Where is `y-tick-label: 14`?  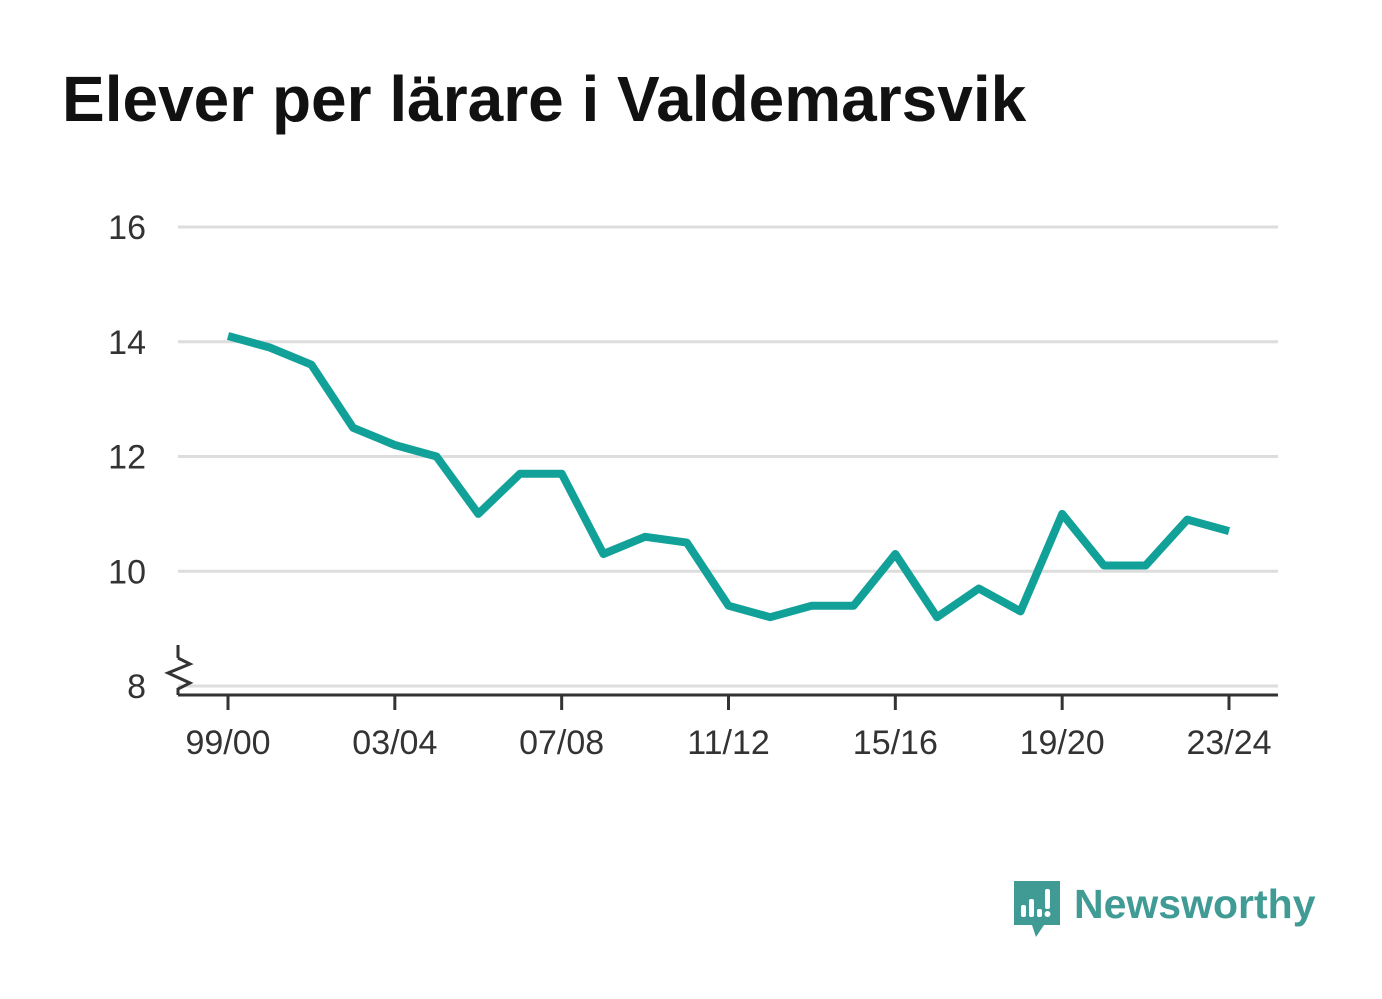
y-tick-label: 14 is located at coordinates (127, 343).